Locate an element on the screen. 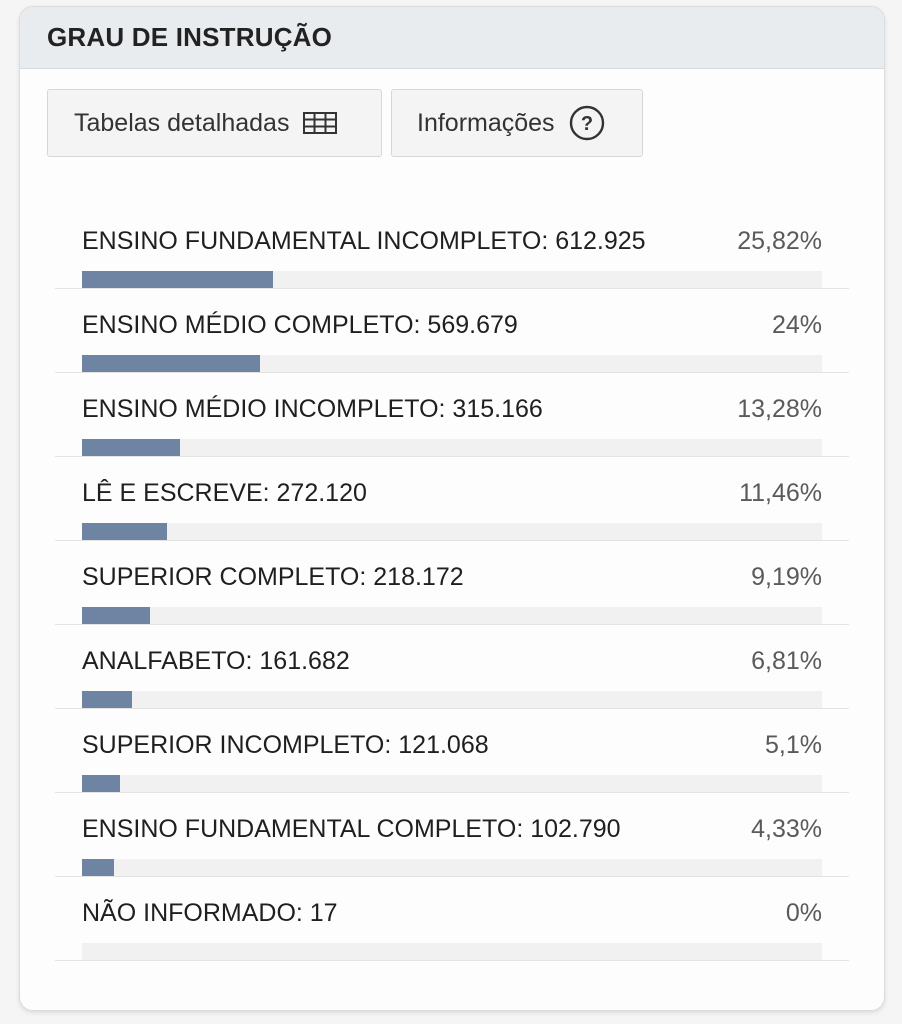  item-label: SUPERIOR COMPLETO: 218.172 is located at coordinates (273, 577).